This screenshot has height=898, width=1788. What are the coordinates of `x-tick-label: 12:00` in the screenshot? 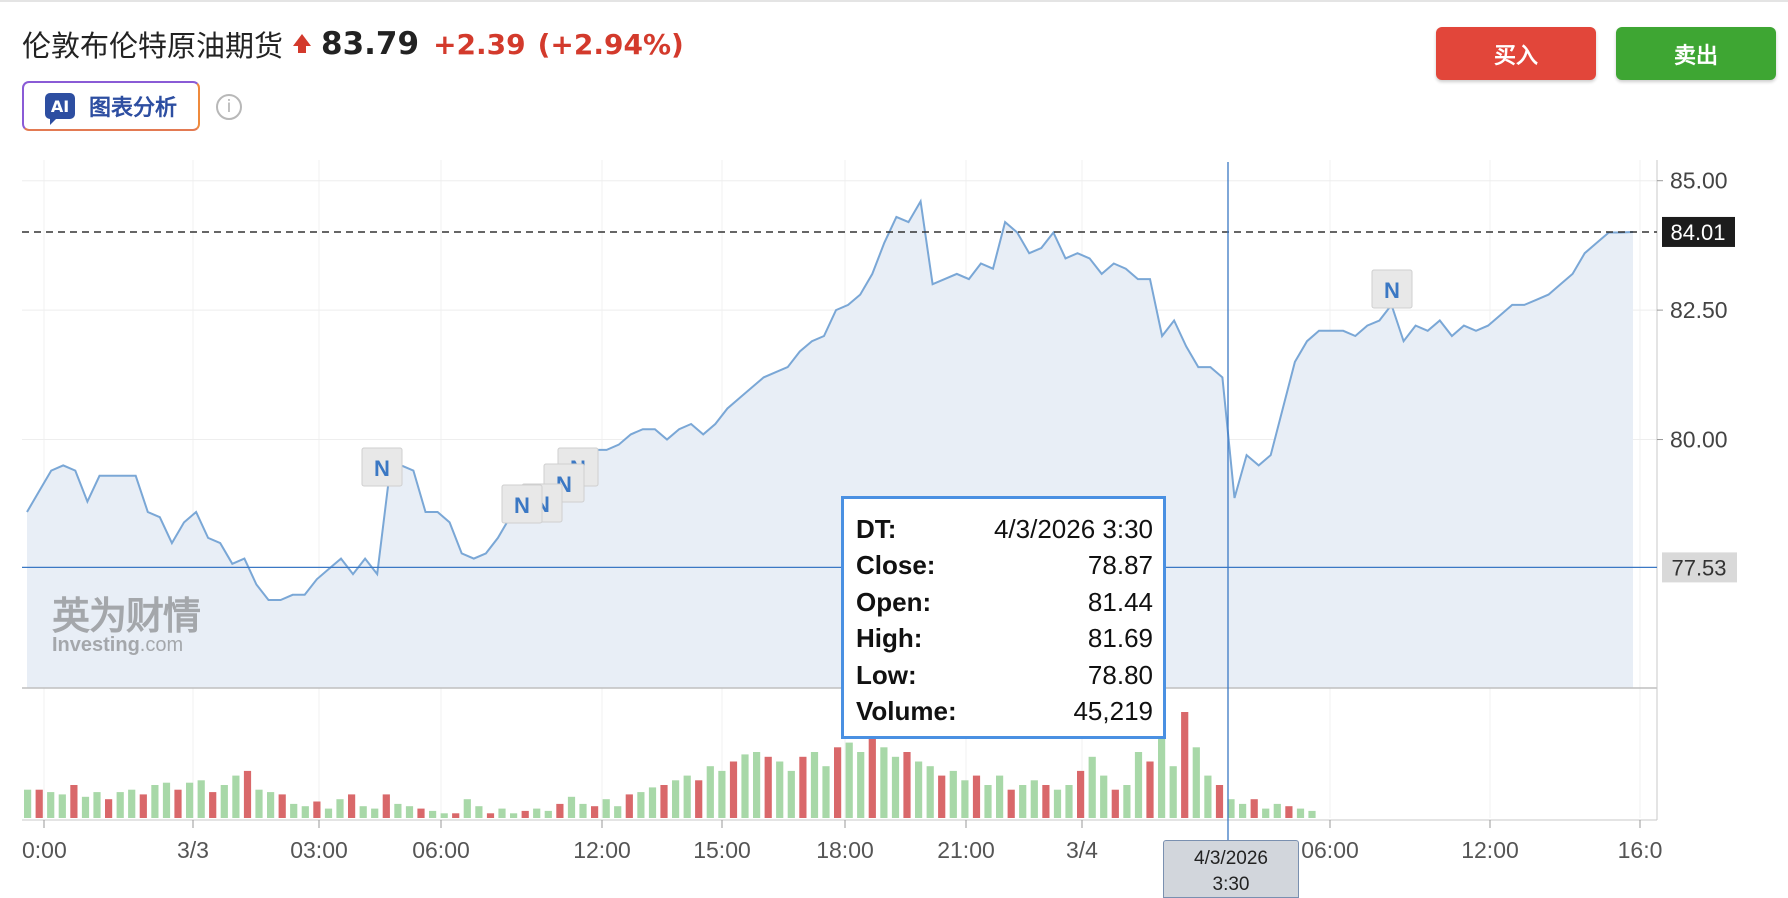 It's located at (1490, 850).